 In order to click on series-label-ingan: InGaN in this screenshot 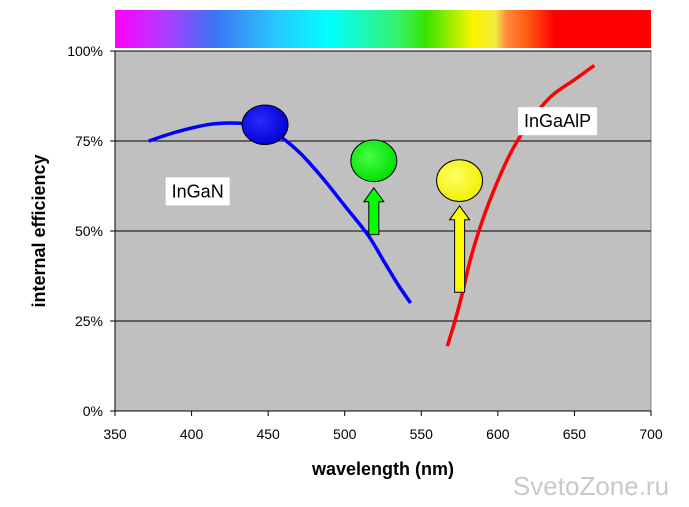, I will do `click(197, 191)`.